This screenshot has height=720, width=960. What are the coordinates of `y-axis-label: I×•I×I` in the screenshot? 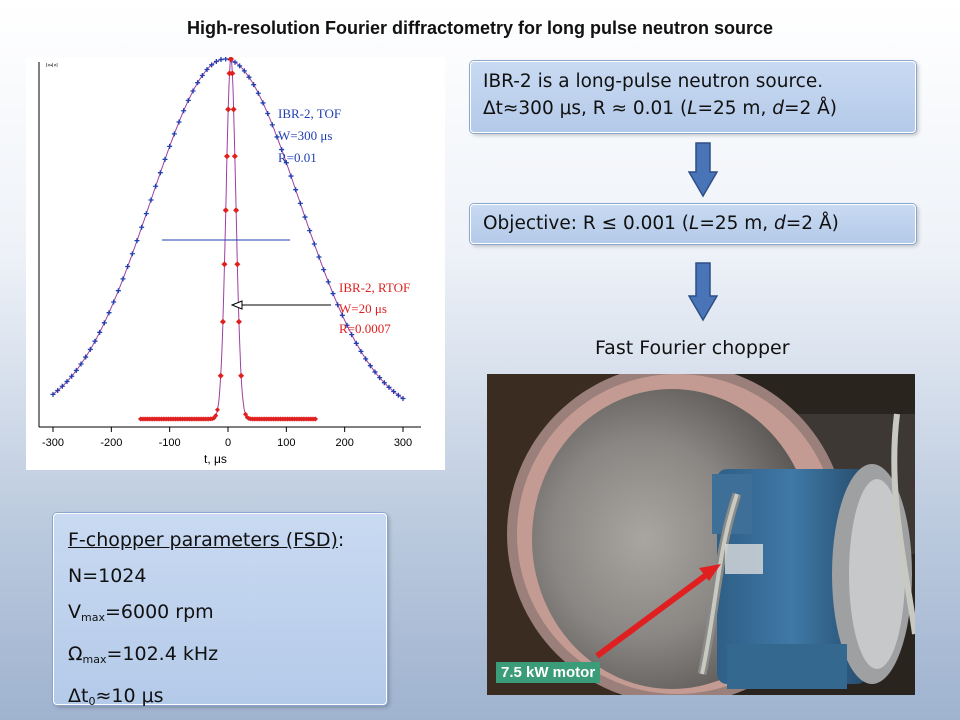 It's located at (52, 66).